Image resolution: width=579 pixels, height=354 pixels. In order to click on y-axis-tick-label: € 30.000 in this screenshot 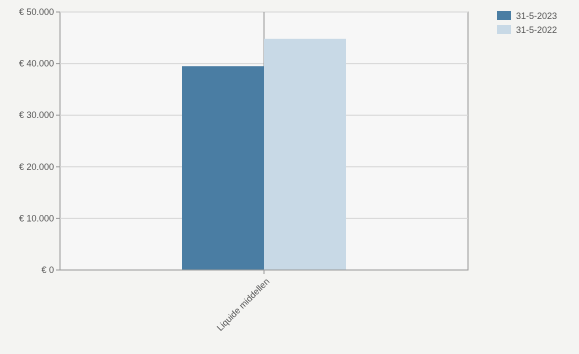, I will do `click(36, 115)`.